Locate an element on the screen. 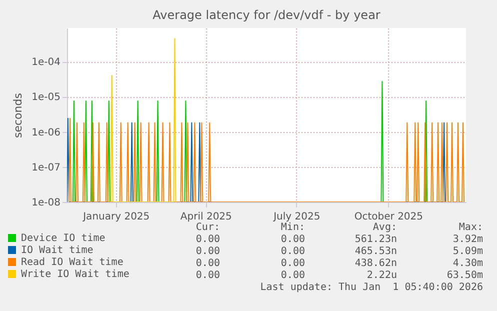  legend-label: Read IO Wait time is located at coordinates (72, 262).